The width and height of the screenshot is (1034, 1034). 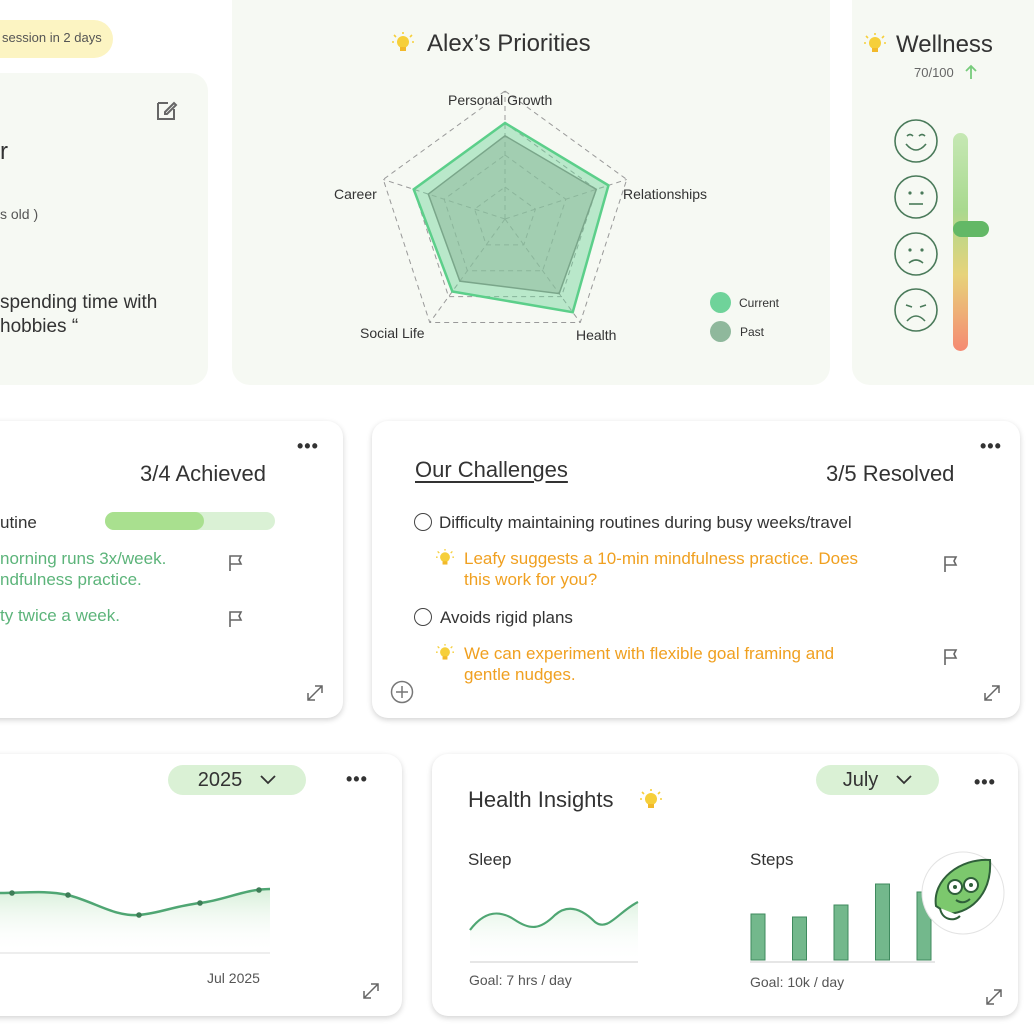 What do you see at coordinates (392, 333) in the screenshot?
I see `radar-axis-label-social-life: Social Life` at bounding box center [392, 333].